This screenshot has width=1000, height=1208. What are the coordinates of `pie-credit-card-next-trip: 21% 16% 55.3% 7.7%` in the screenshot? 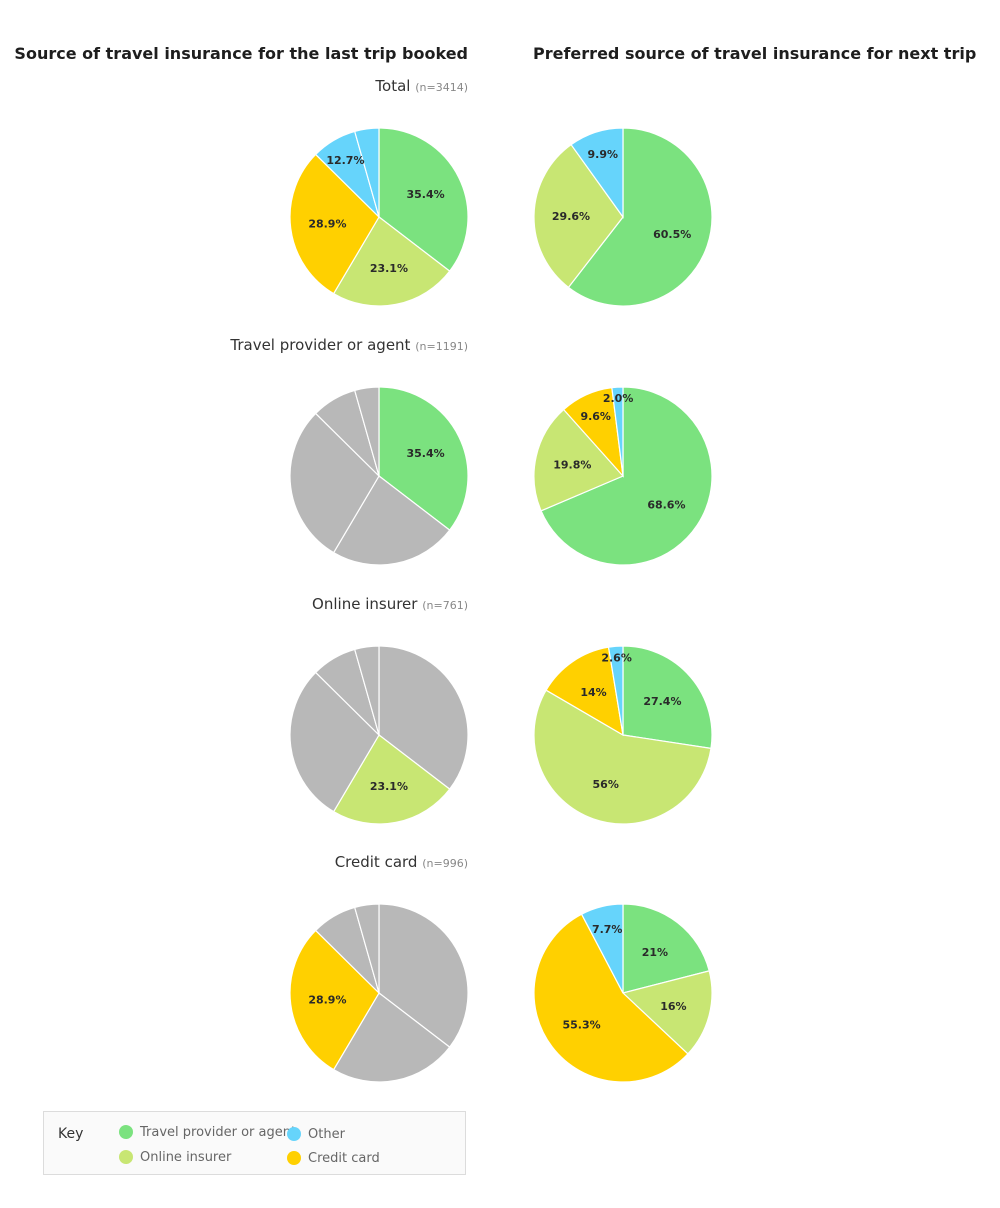 It's located at (623, 993).